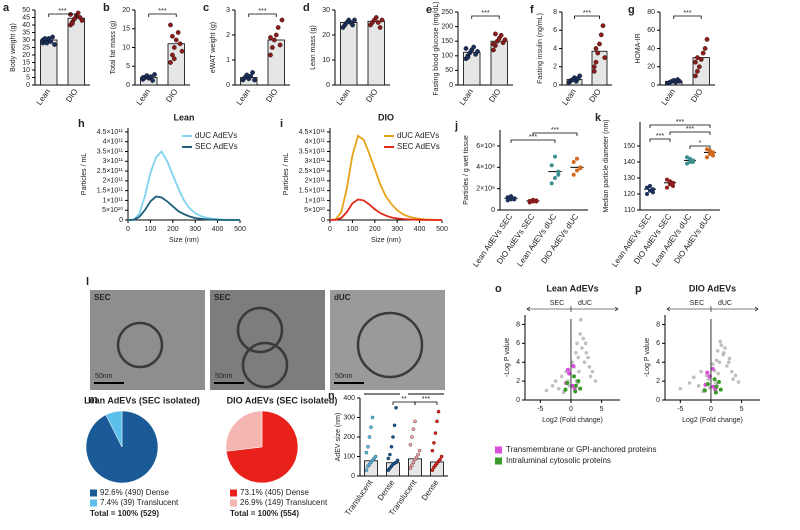 Image resolution: width=800 pixels, height=530 pixels. Describe the element at coordinates (112, 210) in the screenshot. I see `y-tick-label: 5×10¹⁰` at that location.